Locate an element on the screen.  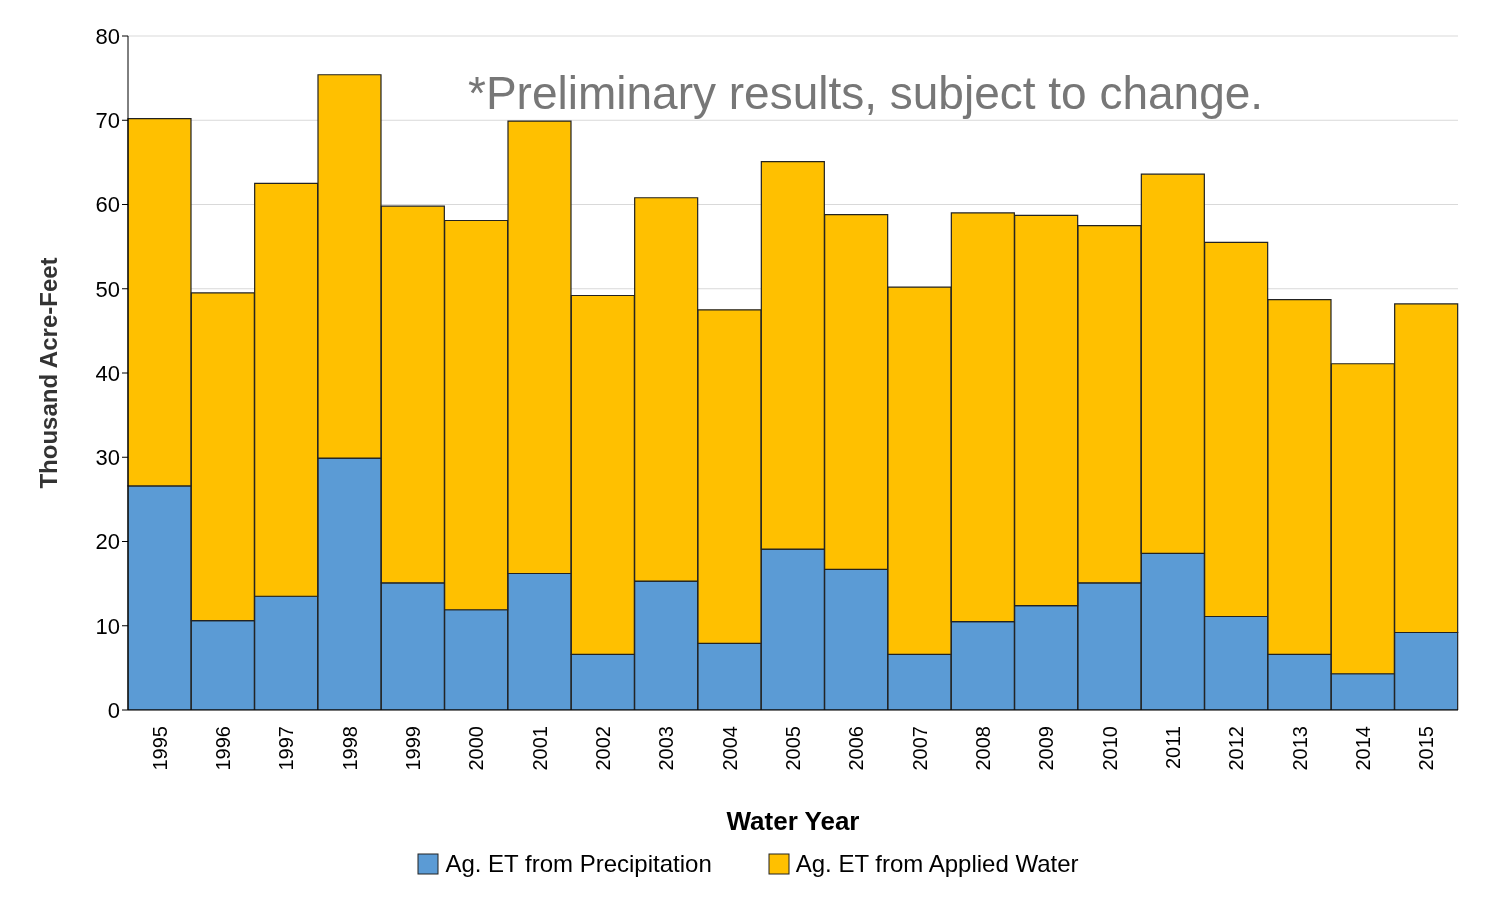
x-tick-label: 1997 is located at coordinates (286, 748).